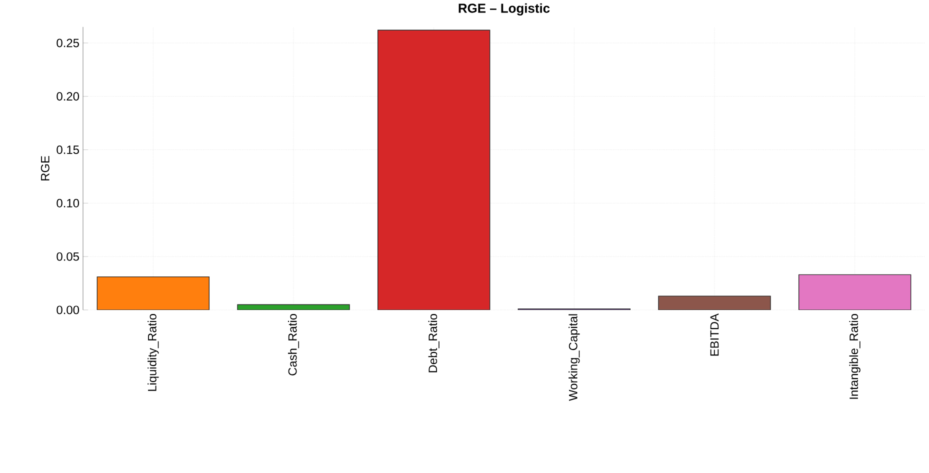 The width and height of the screenshot is (929, 473). What do you see at coordinates (574, 357) in the screenshot?
I see `x-tick-label: Working_Capital` at bounding box center [574, 357].